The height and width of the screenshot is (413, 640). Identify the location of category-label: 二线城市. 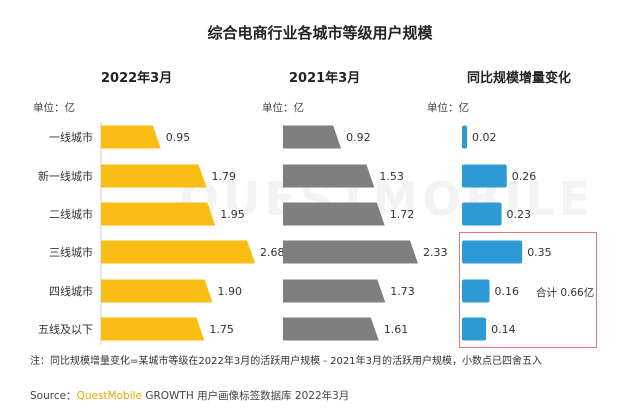
(71, 214).